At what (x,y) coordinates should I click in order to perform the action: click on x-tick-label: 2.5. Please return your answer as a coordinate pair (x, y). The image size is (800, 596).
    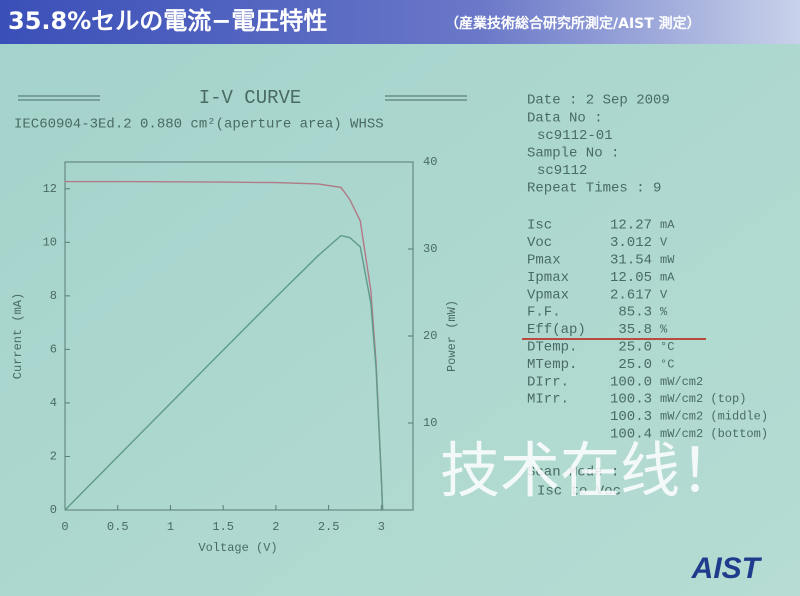
    Looking at the image, I should click on (329, 527).